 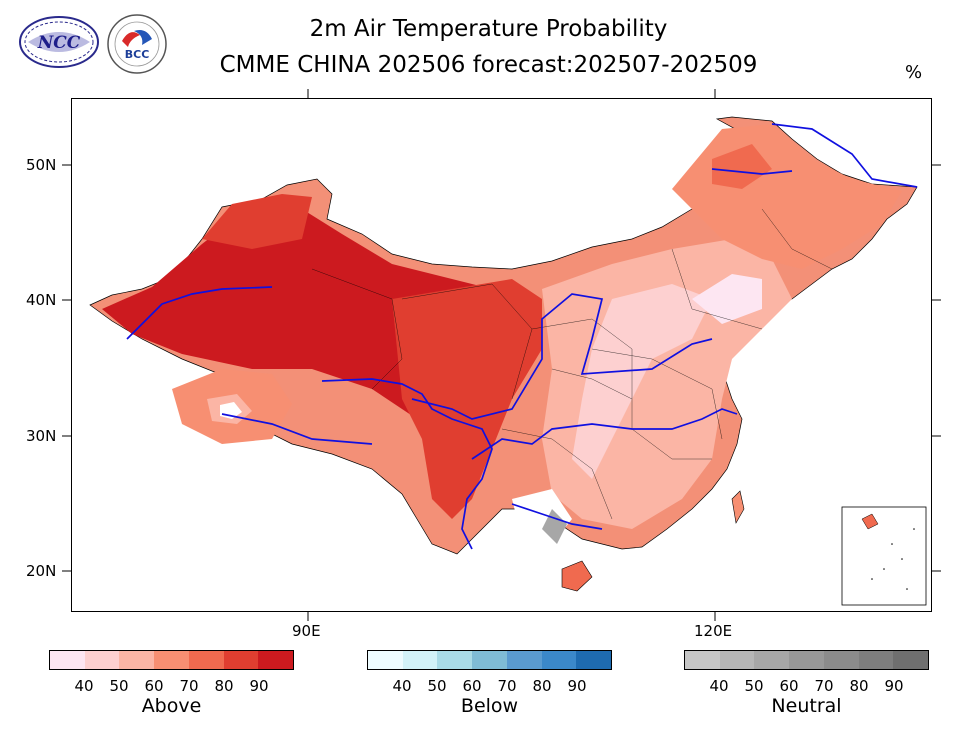 I want to click on south-china-sea-inset, so click(x=884, y=556).